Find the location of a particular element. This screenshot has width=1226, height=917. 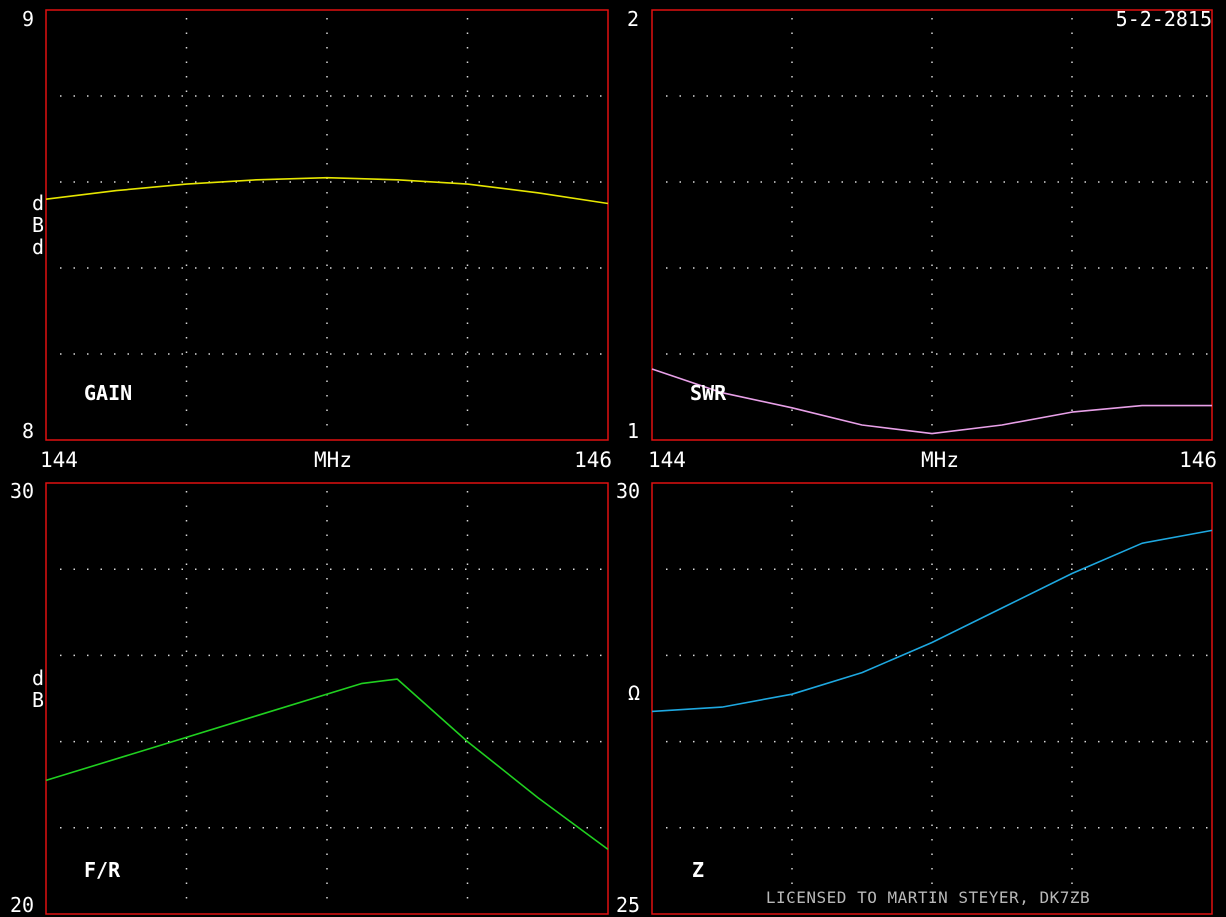

gain-y-min-label: 8 is located at coordinates (28, 431).